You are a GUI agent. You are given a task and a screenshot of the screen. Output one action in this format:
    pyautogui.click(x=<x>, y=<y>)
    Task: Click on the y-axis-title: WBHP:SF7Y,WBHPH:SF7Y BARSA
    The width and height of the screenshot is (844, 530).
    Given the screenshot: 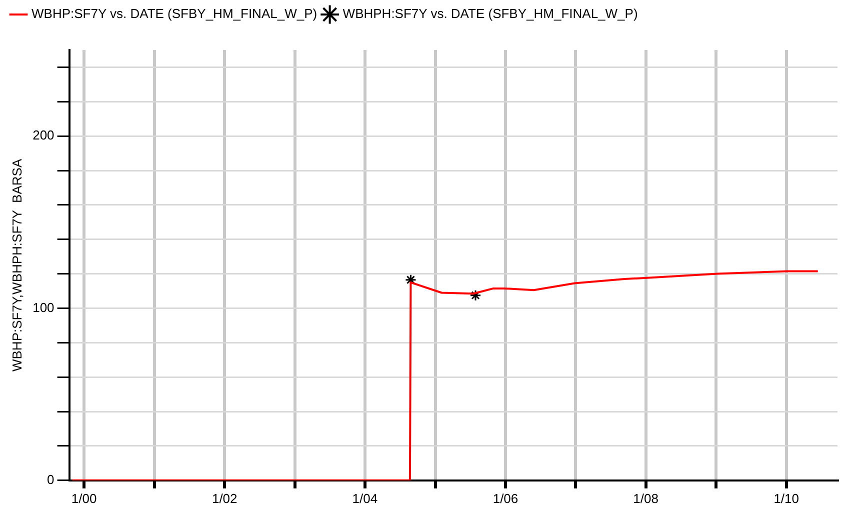 What is the action you would take?
    pyautogui.click(x=16, y=265)
    